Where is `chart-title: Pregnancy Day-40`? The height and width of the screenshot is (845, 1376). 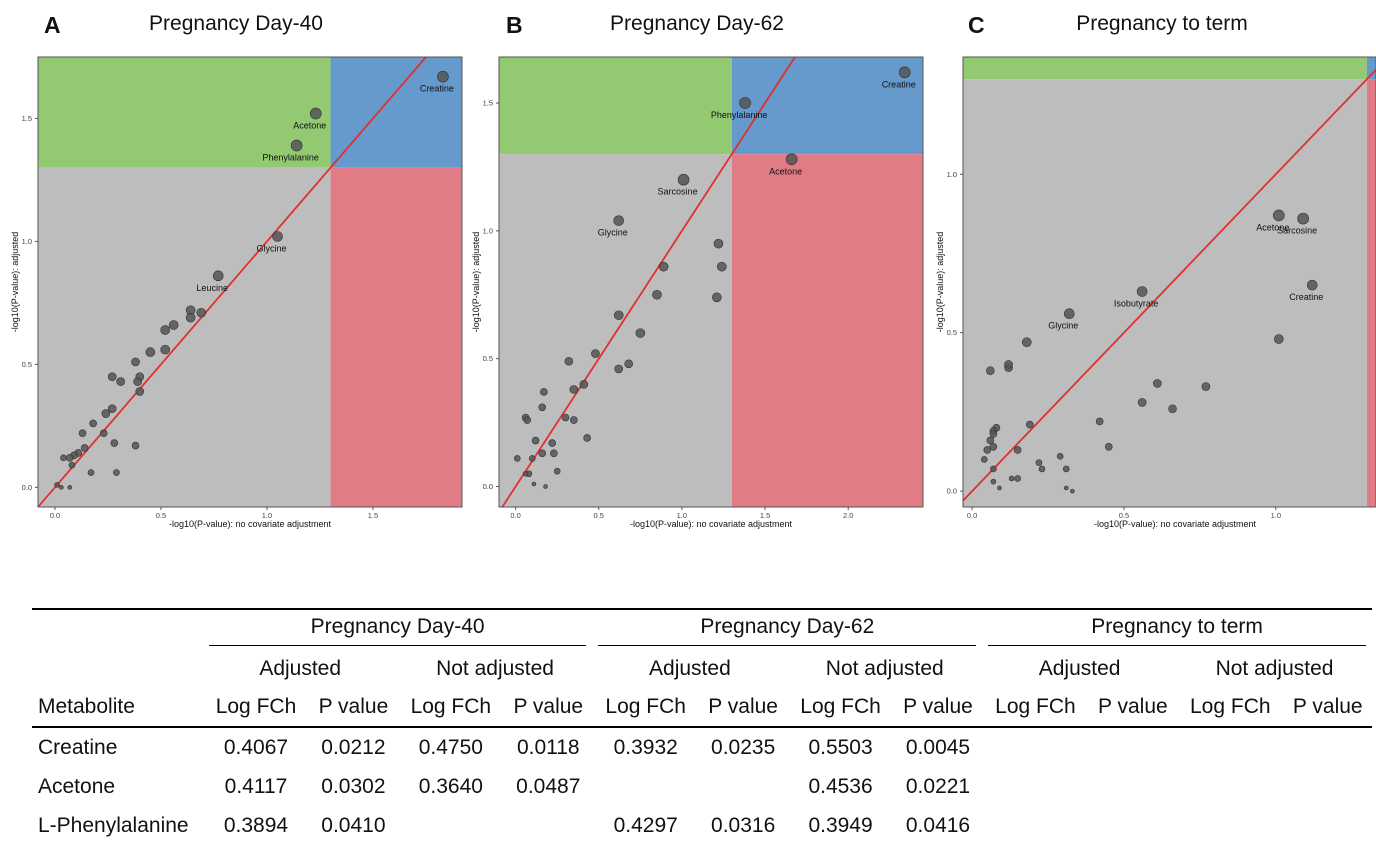 chart-title: Pregnancy Day-40 is located at coordinates (236, 23).